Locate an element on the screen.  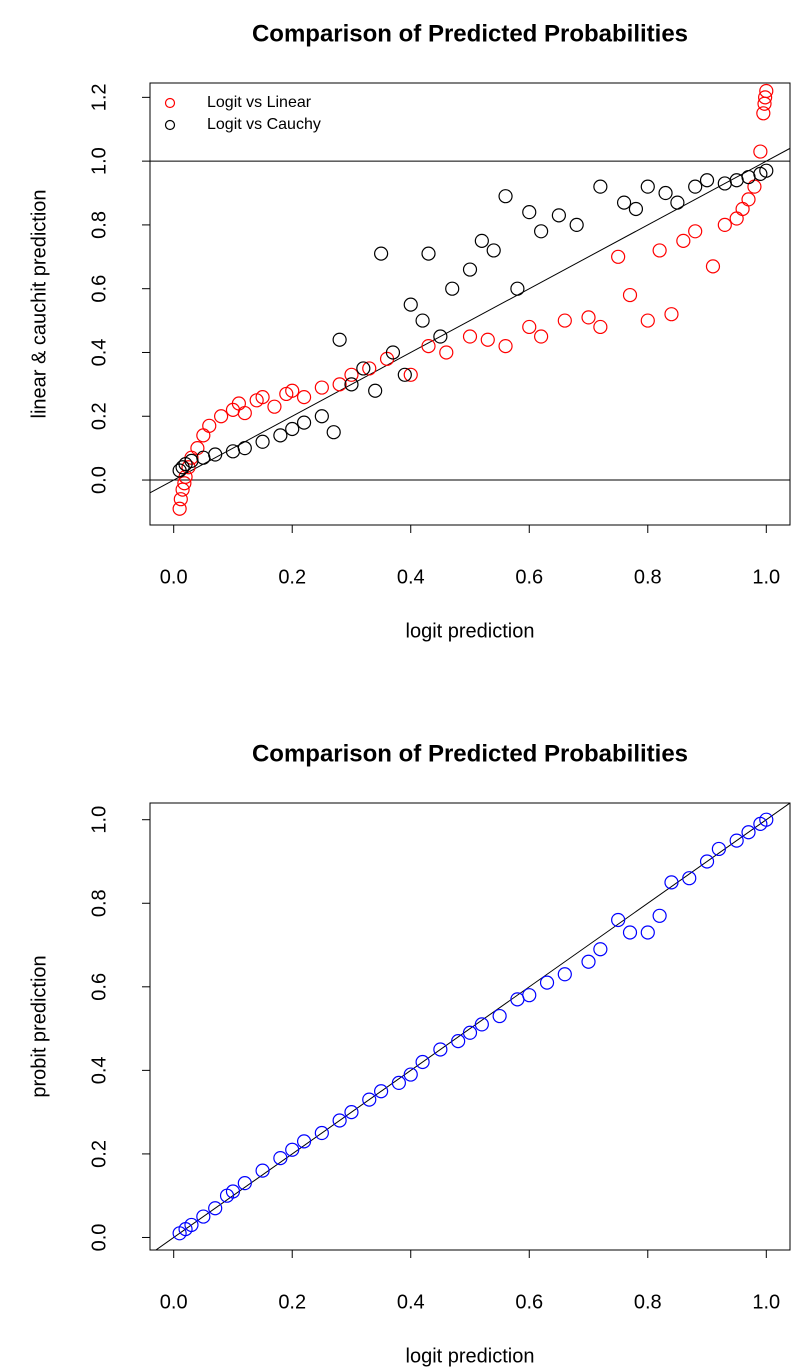
x-tick-label: 0.6 is located at coordinates (529, 1302).